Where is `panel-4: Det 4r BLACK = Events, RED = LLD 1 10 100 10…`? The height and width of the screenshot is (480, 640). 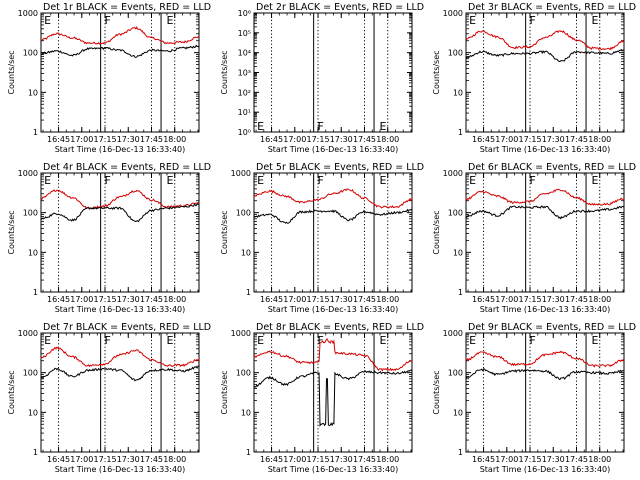 panel-4: Det 4r BLACK = Events, RED = LLD 1 10 100 10… is located at coordinates (109, 238).